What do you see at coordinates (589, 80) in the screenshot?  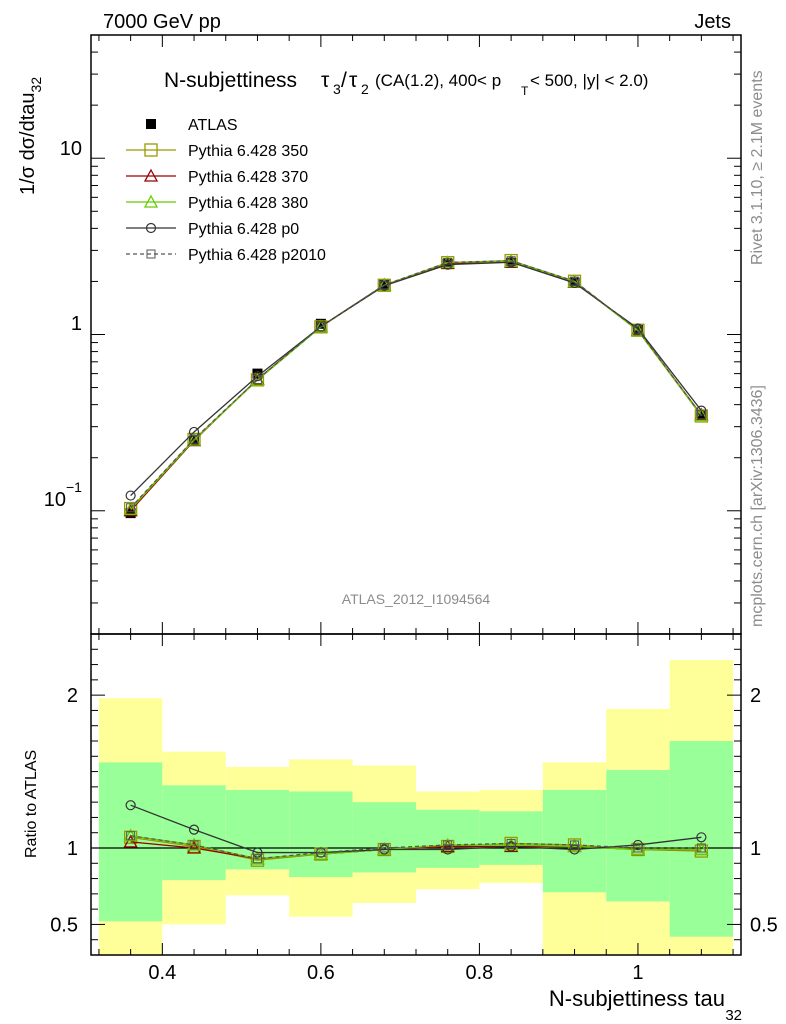 I see `title-cuts-right: < 500, |y| < 2.0)` at bounding box center [589, 80].